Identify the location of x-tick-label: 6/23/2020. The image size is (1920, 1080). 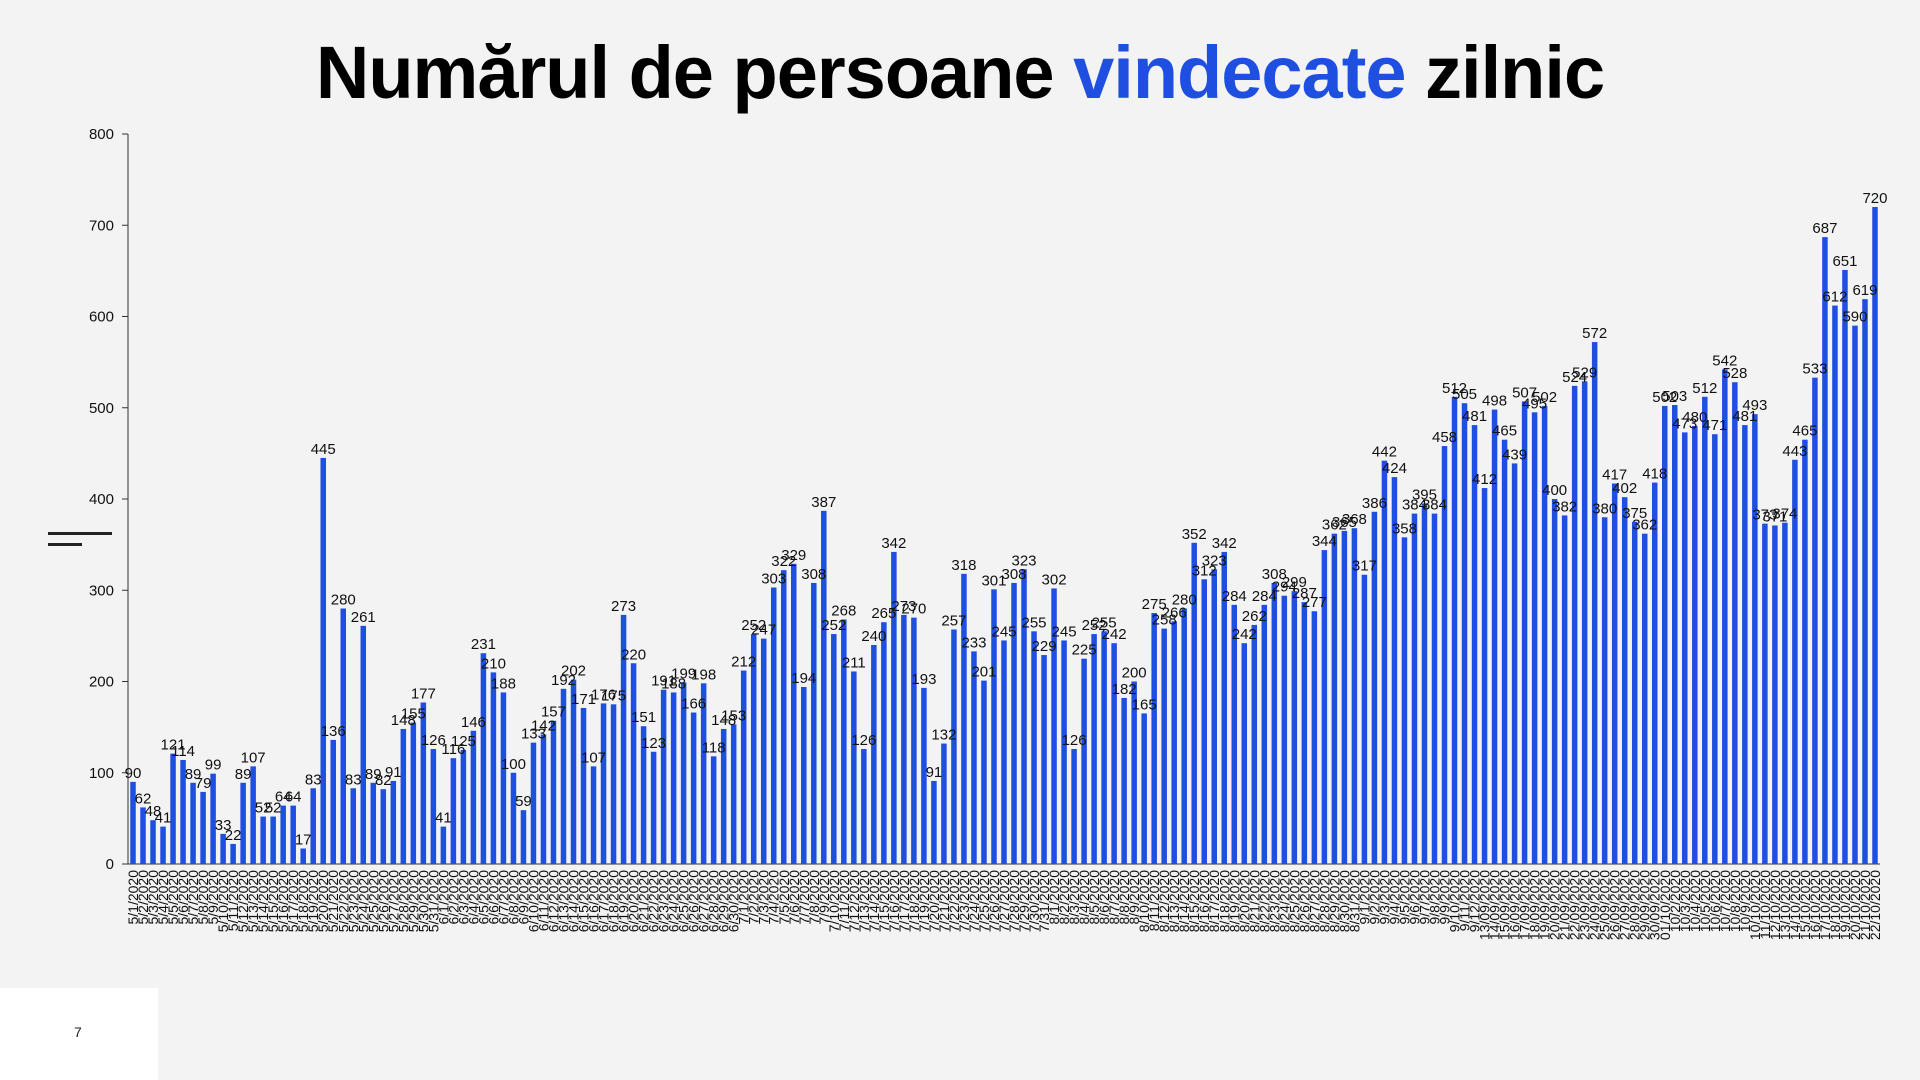
(664, 901).